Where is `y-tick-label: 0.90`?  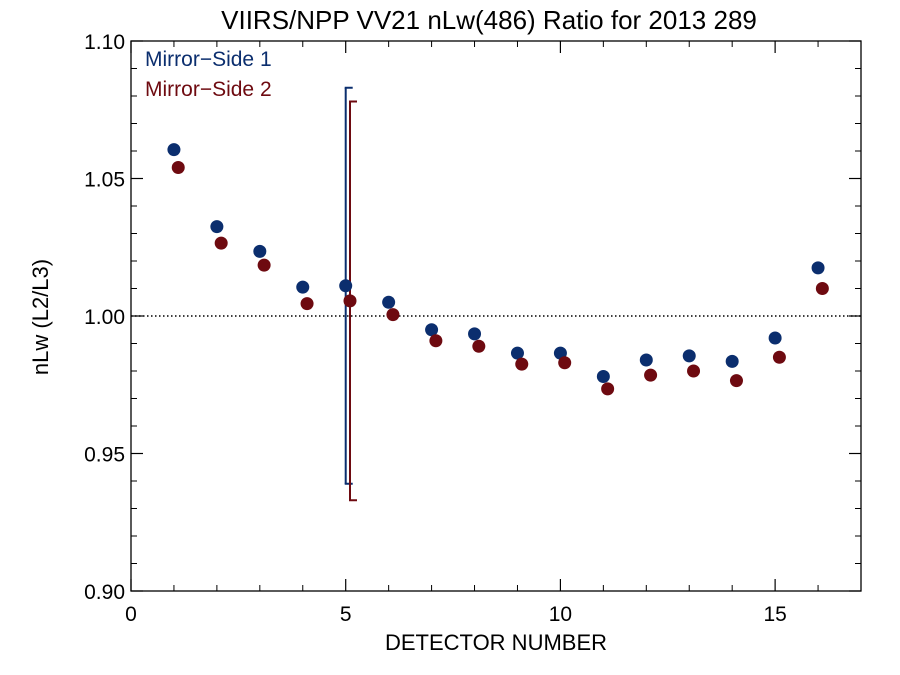 y-tick-label: 0.90 is located at coordinates (104, 592).